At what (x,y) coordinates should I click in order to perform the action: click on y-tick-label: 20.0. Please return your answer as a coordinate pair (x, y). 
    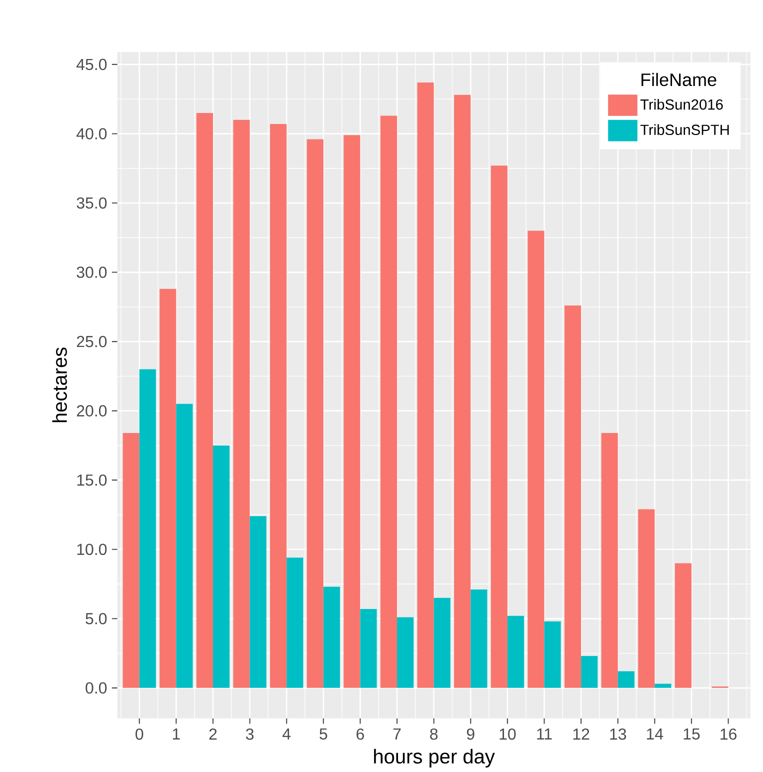
    Looking at the image, I should click on (92, 410).